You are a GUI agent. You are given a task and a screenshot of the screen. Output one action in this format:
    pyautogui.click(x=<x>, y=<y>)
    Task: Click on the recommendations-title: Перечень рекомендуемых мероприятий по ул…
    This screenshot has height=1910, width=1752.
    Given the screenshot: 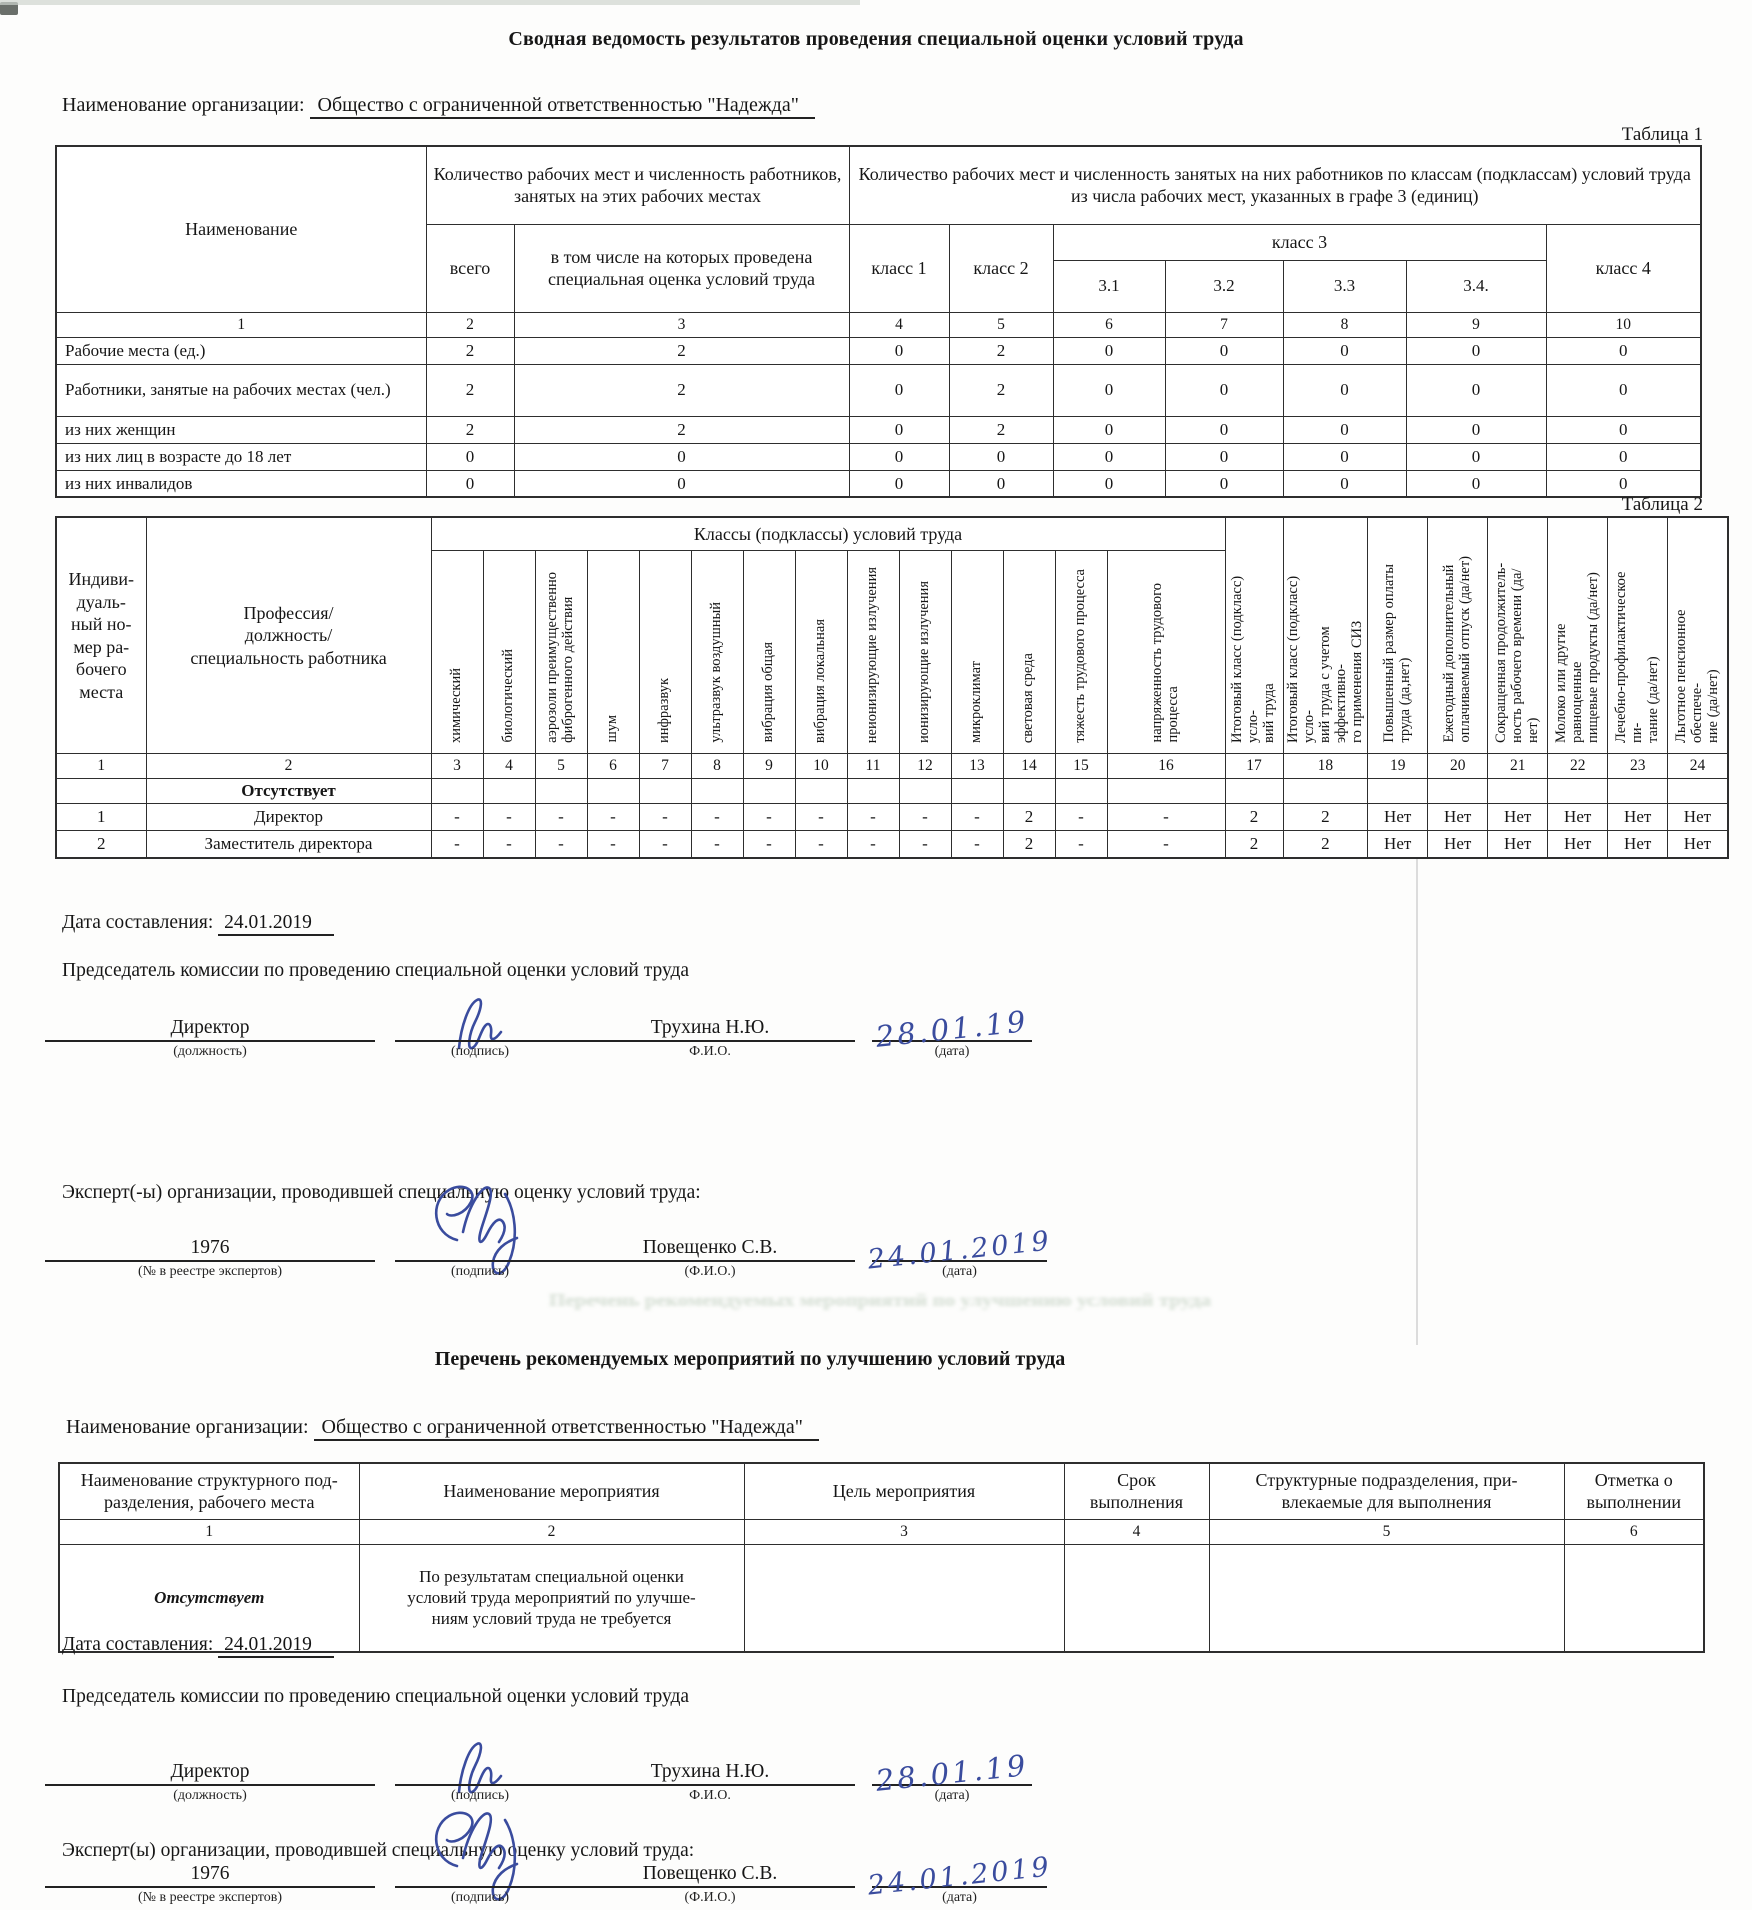 What is the action you would take?
    pyautogui.click(x=750, y=1359)
    